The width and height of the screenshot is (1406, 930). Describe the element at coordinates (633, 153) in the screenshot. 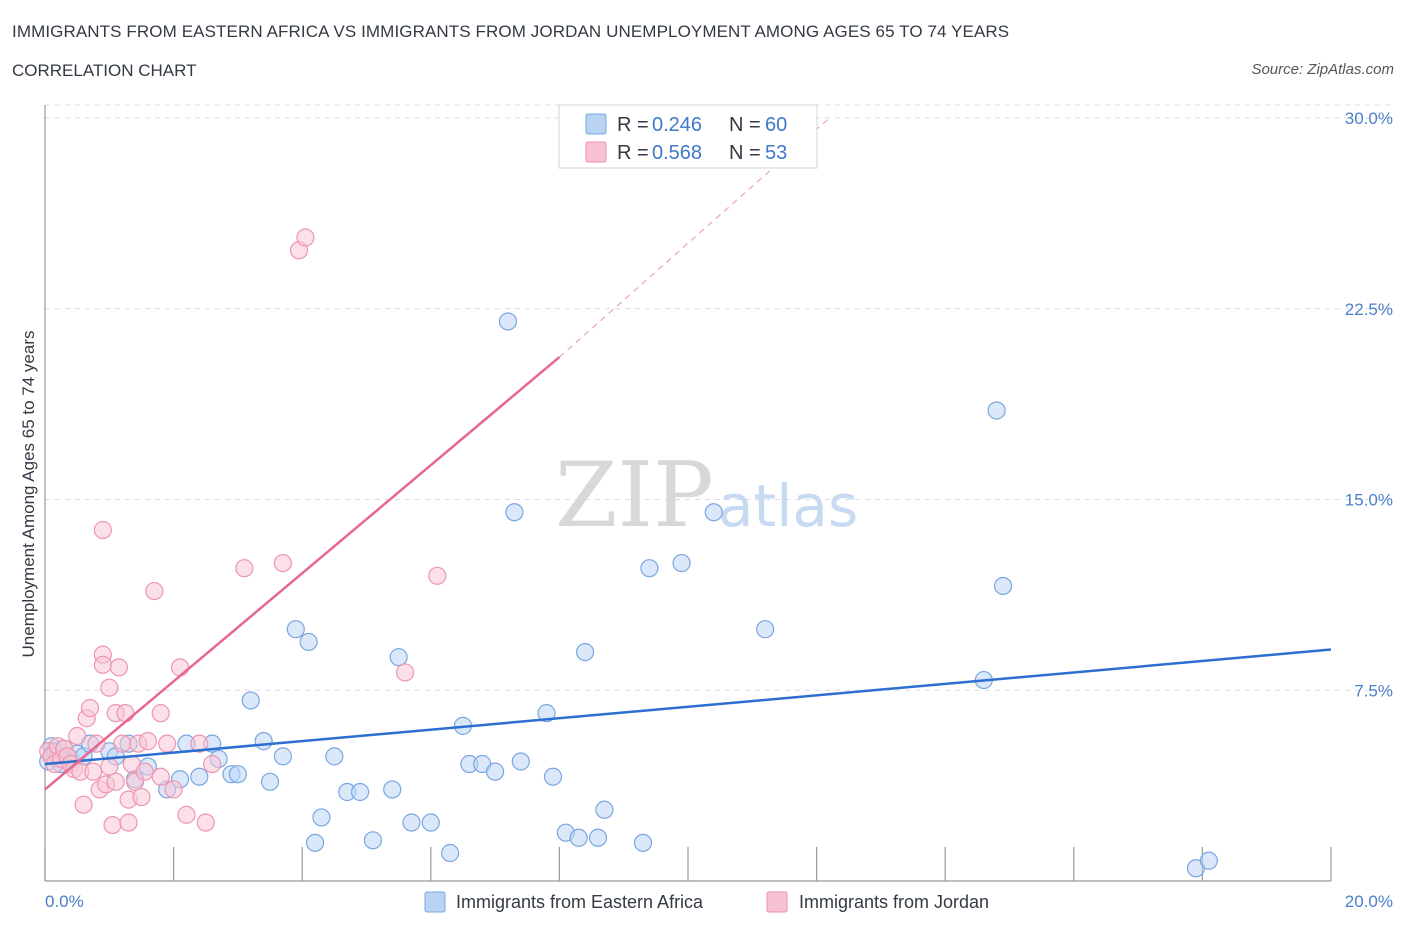

I see `legend-r-label-pink: R =` at that location.